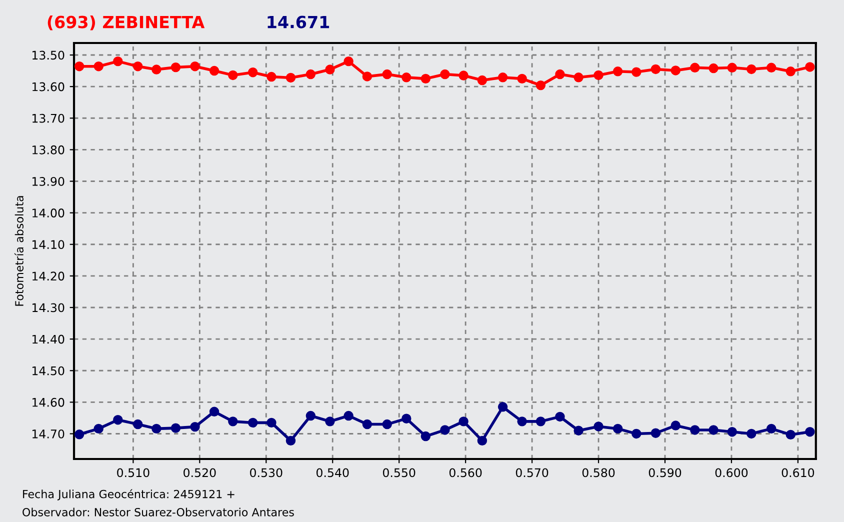  Describe the element at coordinates (48, 55) in the screenshot. I see `y-tick-label: 13.50` at that location.